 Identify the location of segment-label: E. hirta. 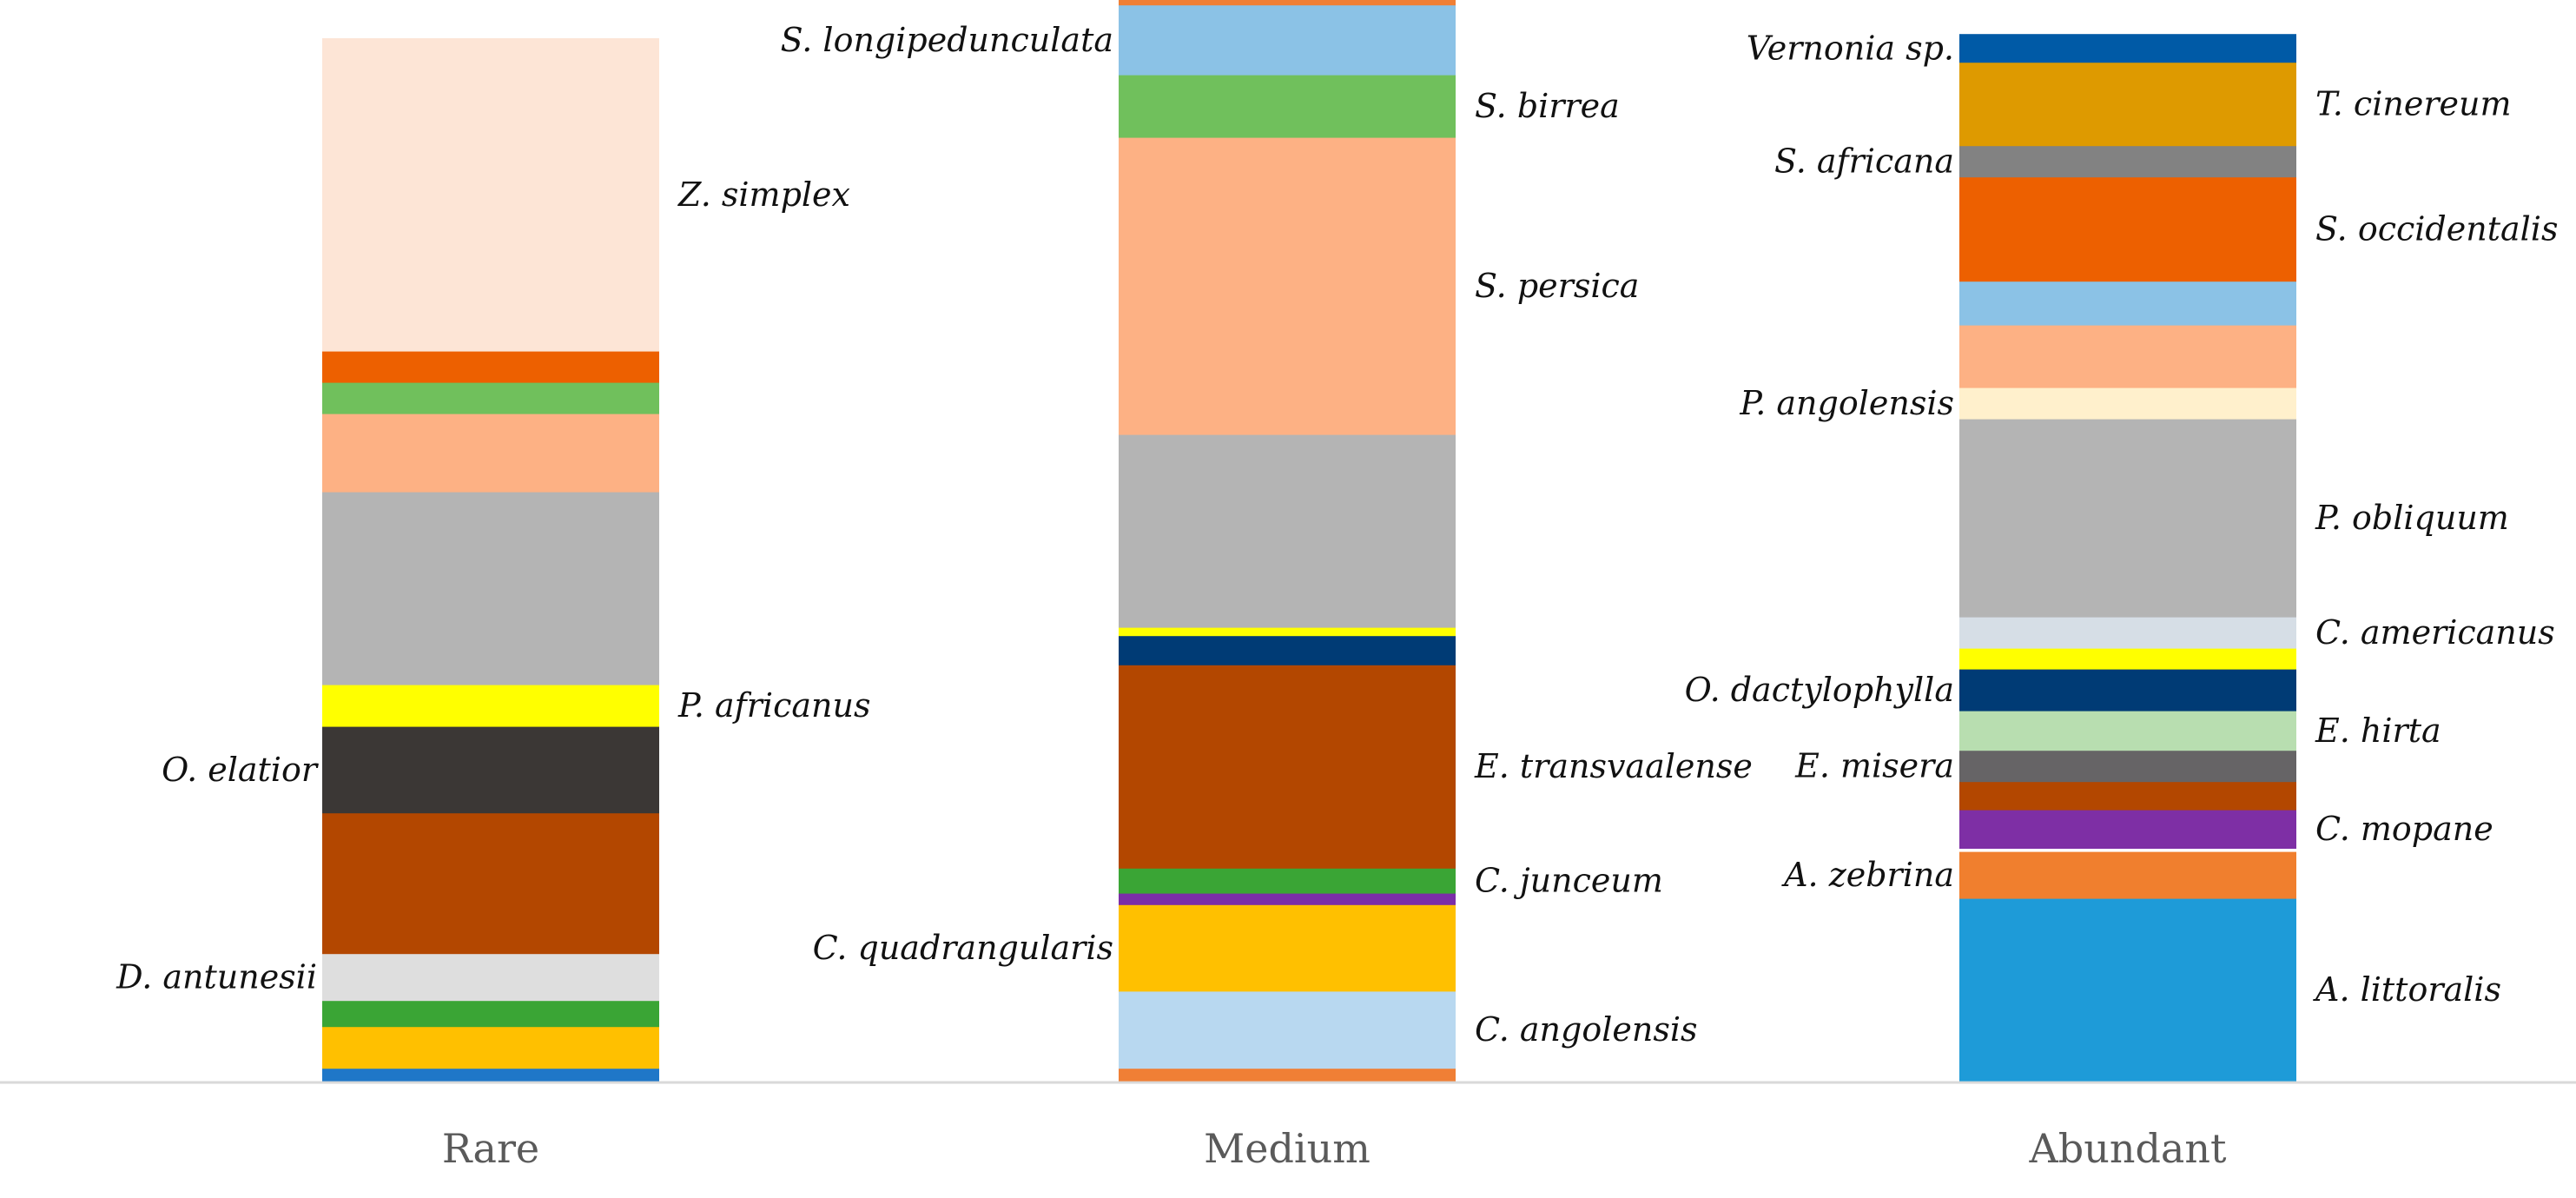
(2378, 731).